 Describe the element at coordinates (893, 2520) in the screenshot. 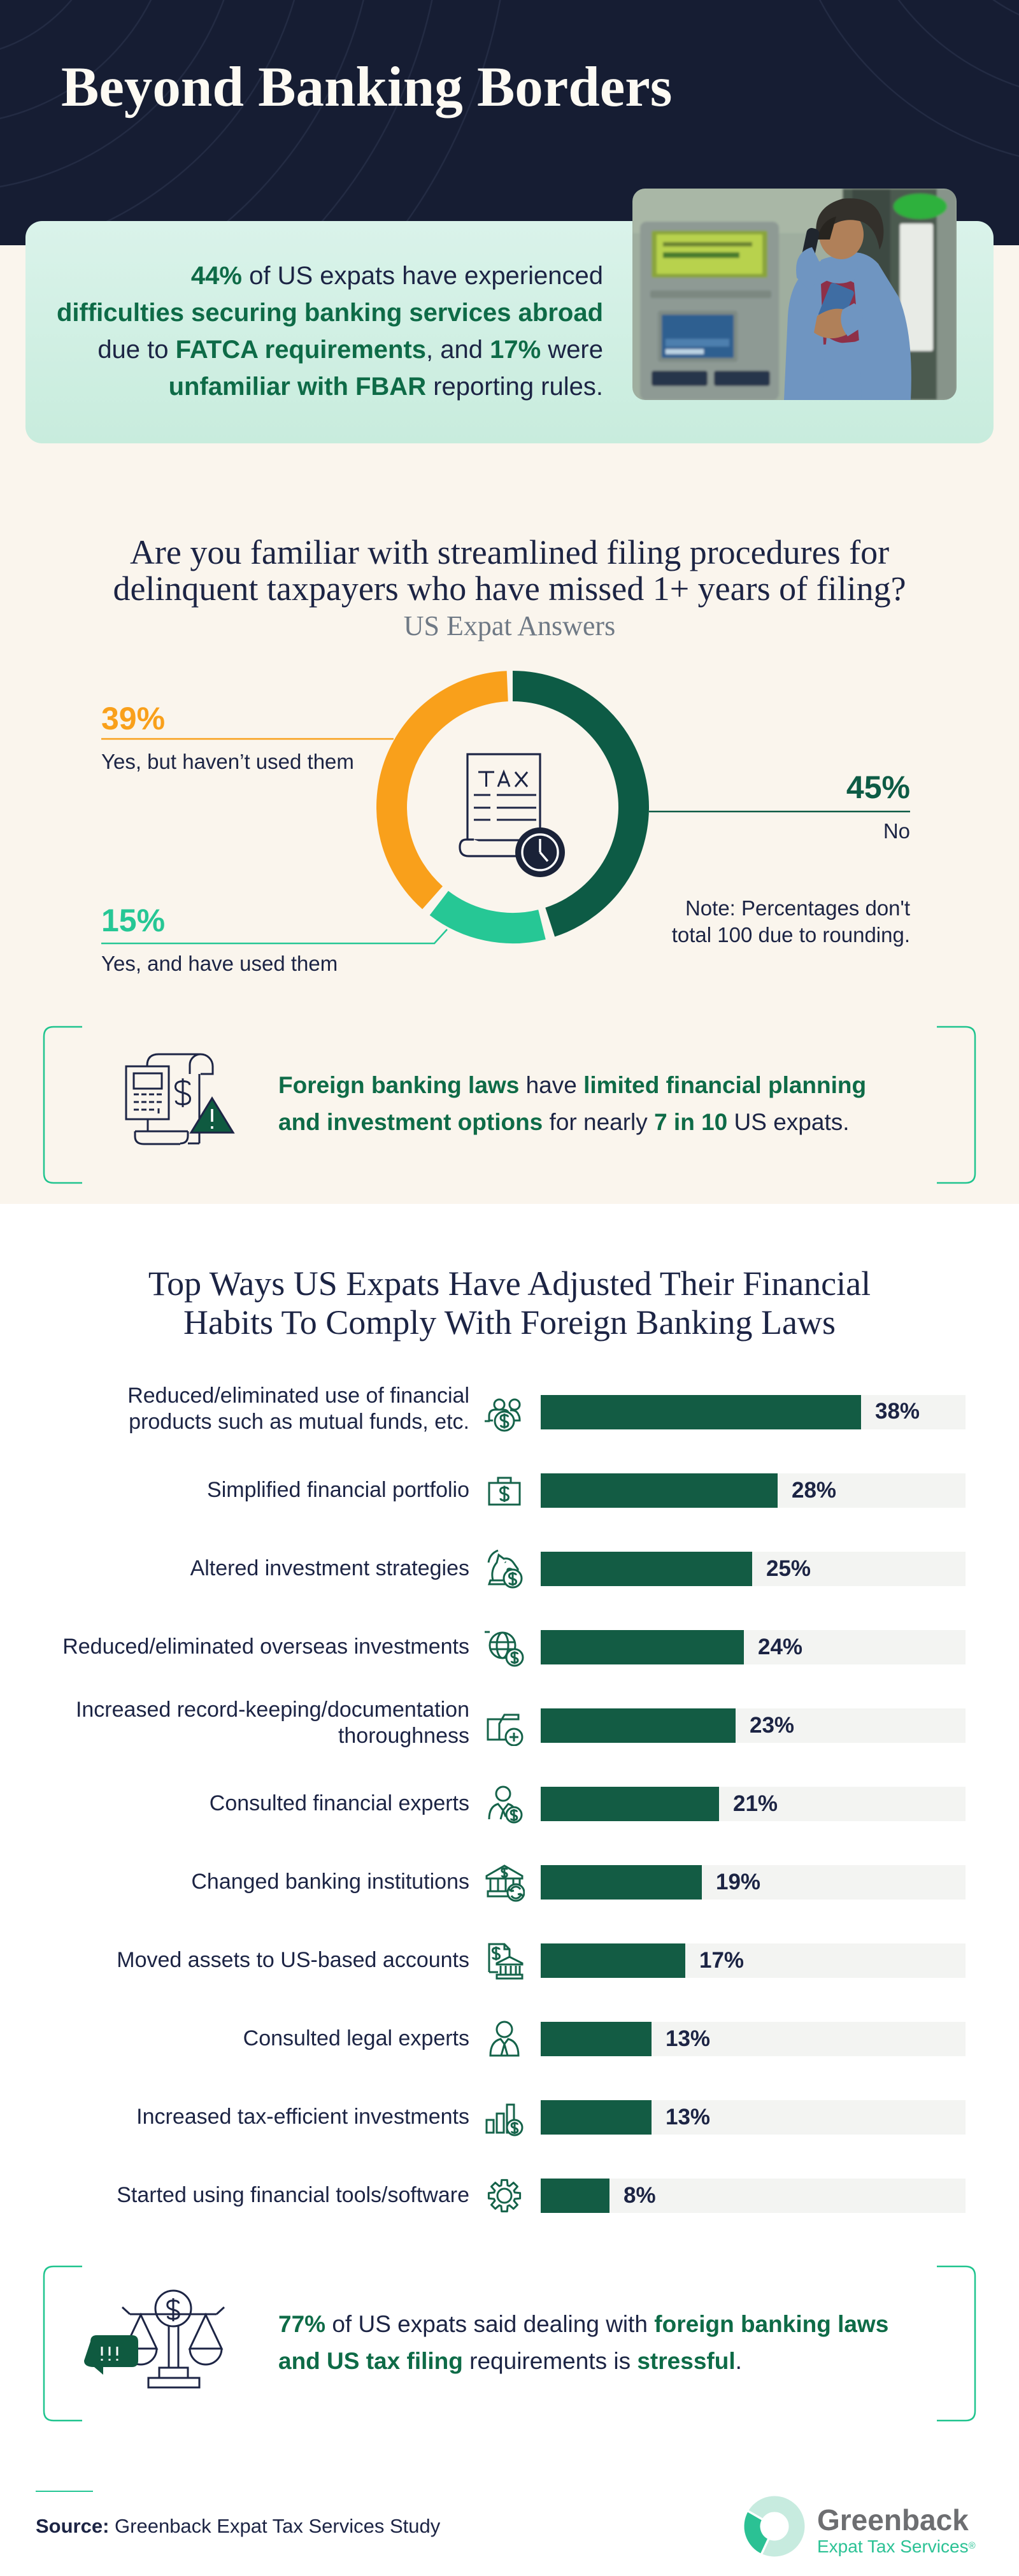

I see `svg-text: Greenback` at that location.